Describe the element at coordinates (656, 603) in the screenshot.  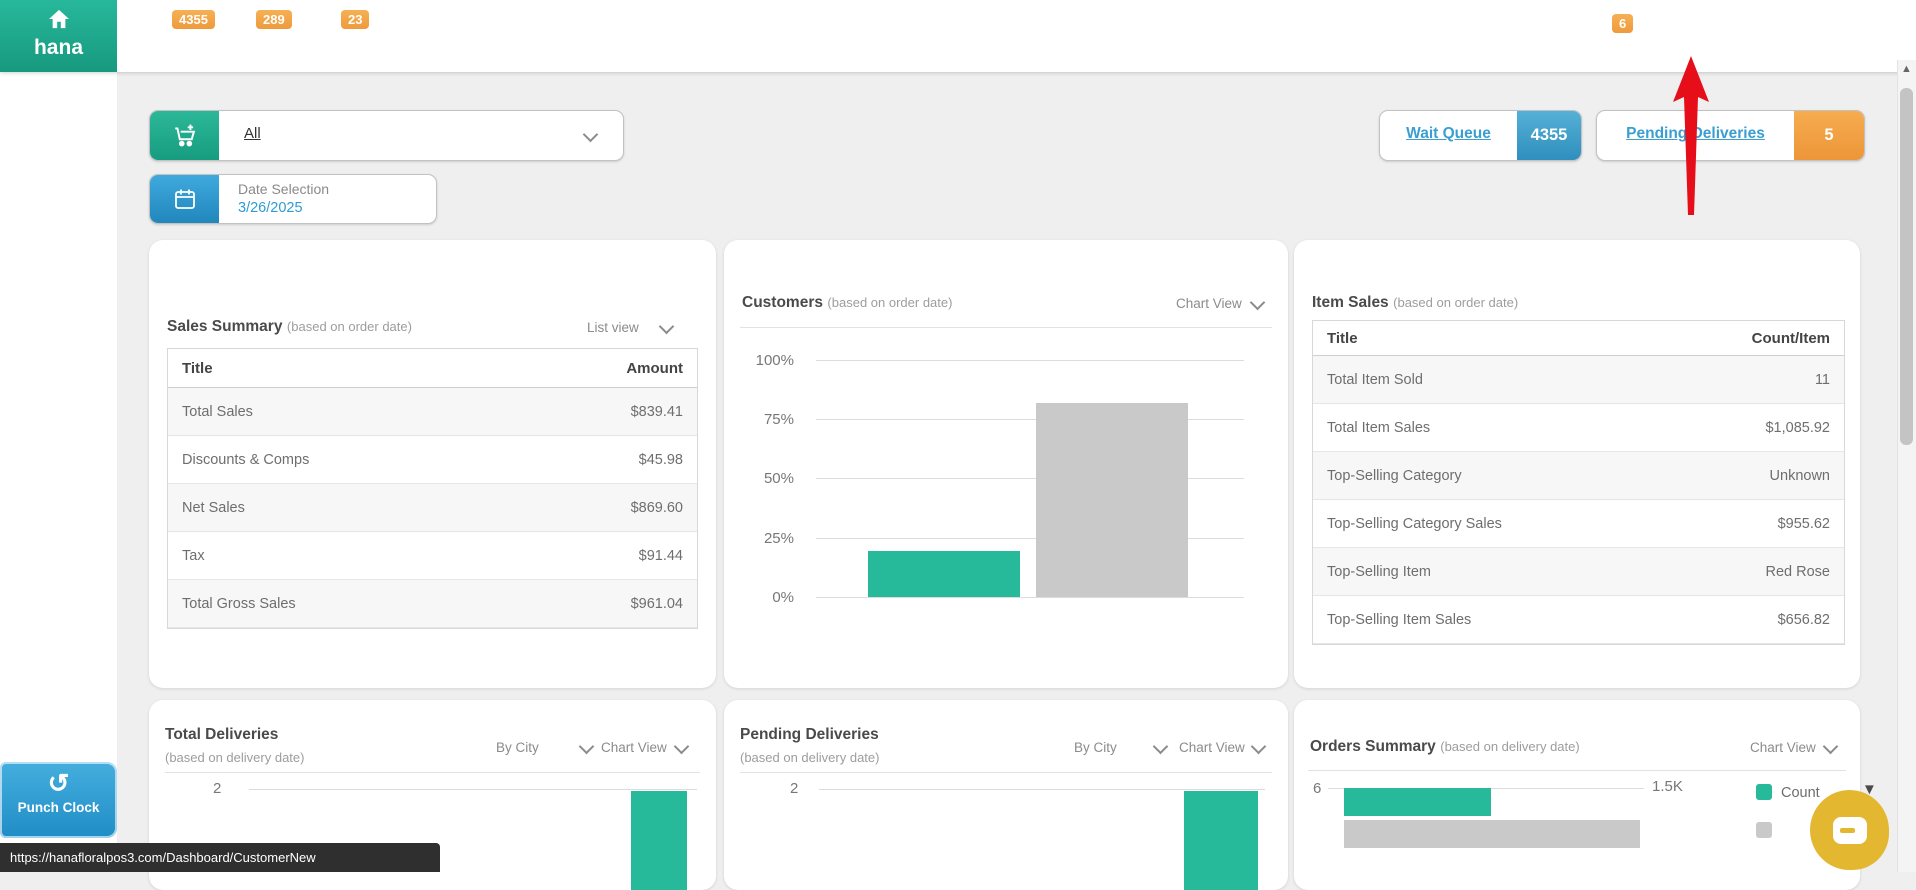
I see `row-value: $961.04` at that location.